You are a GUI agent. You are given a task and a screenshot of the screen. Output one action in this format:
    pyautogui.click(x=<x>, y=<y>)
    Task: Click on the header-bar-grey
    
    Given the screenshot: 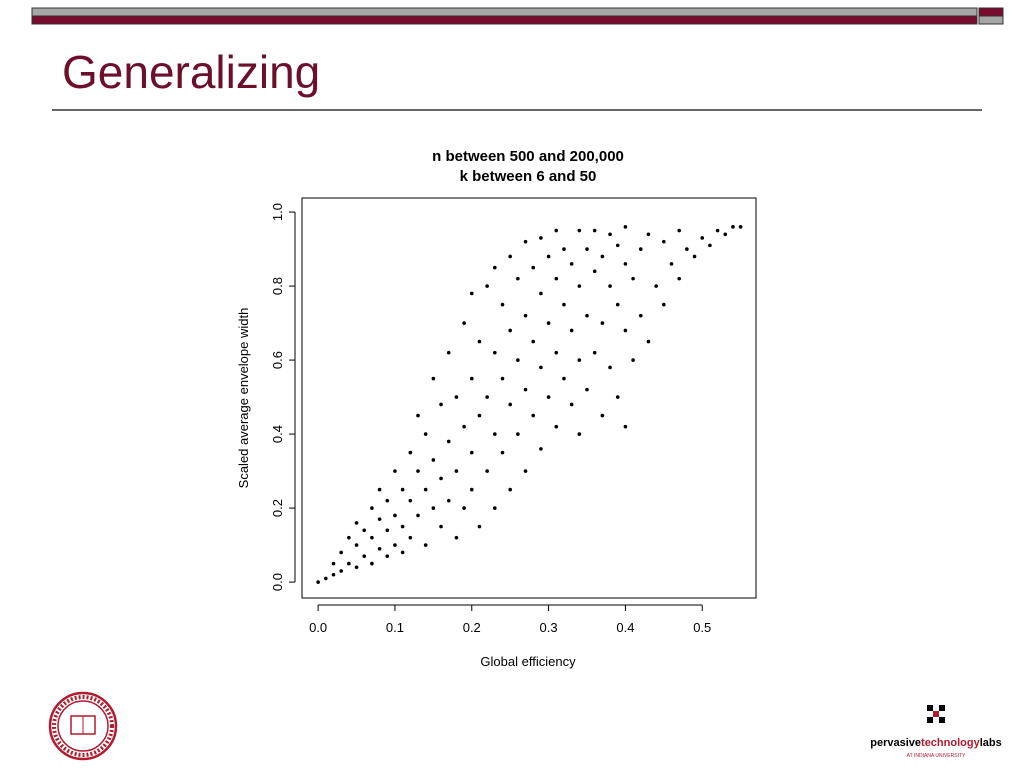 What is the action you would take?
    pyautogui.click(x=504, y=12)
    